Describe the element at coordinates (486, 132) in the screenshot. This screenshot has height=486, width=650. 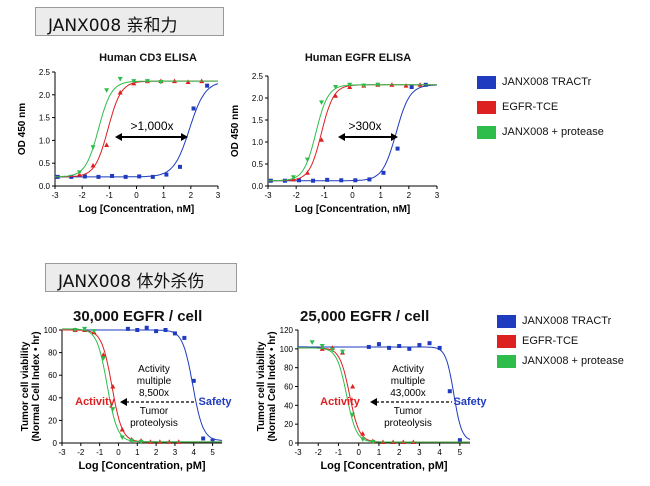
I see `legend-swatch-protease` at that location.